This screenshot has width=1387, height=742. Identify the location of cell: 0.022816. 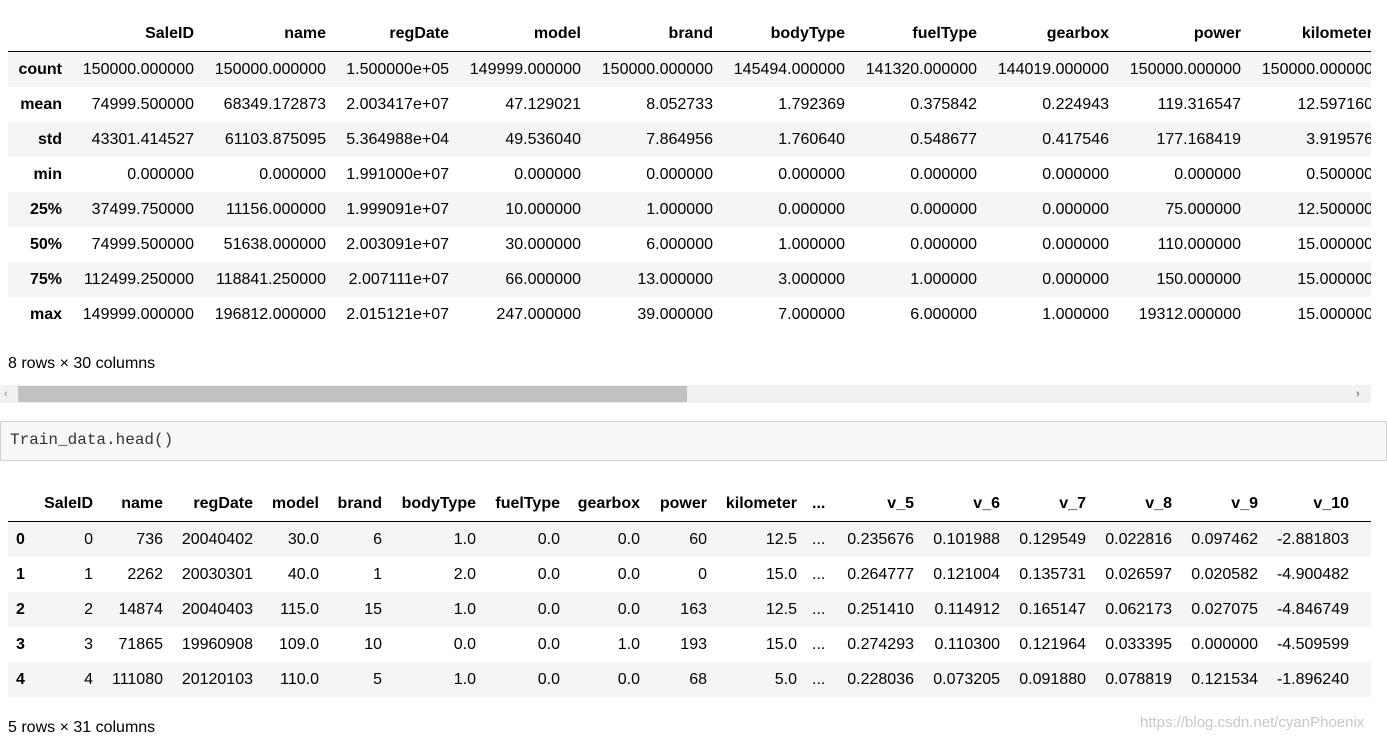
(1138, 539).